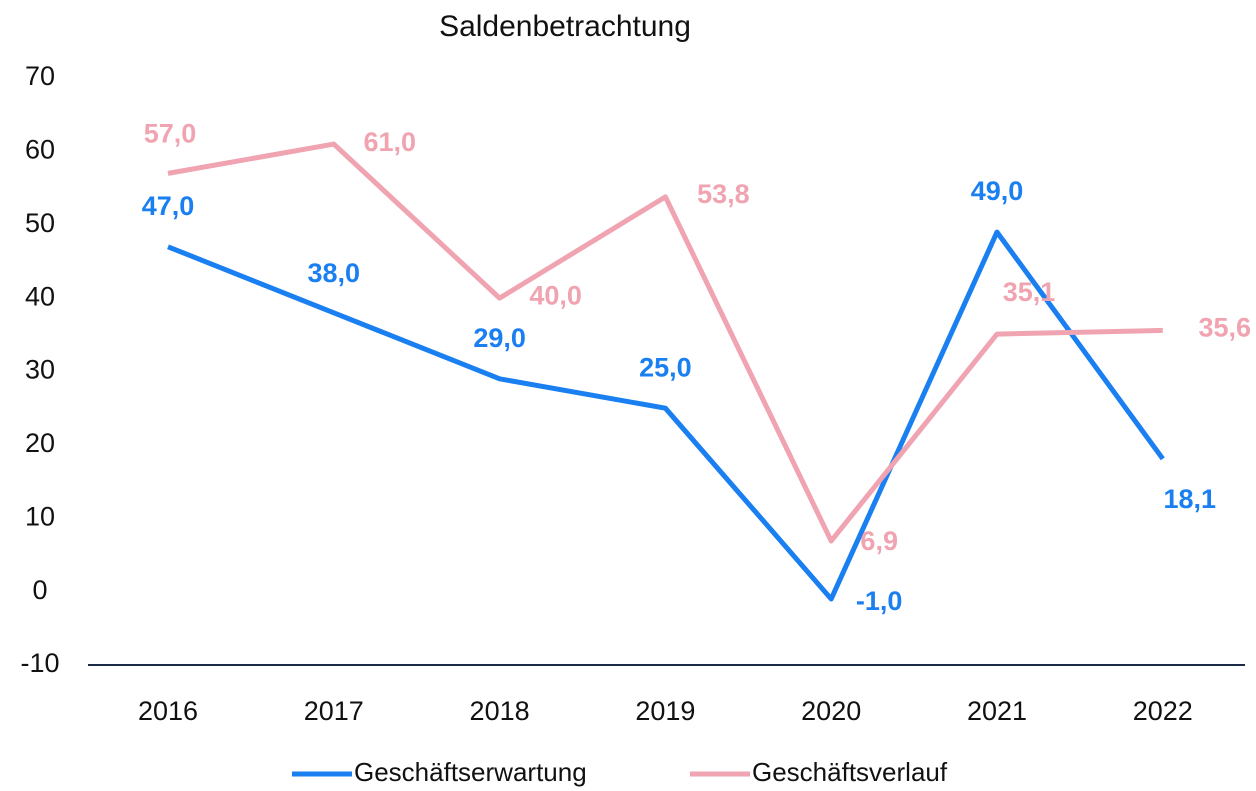  I want to click on value-label: 49,0, so click(997, 191).